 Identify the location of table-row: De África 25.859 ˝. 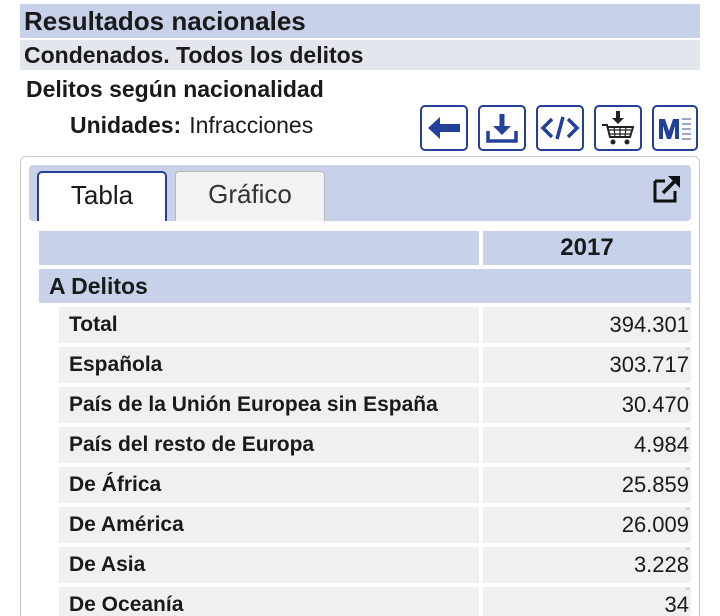
(375, 485).